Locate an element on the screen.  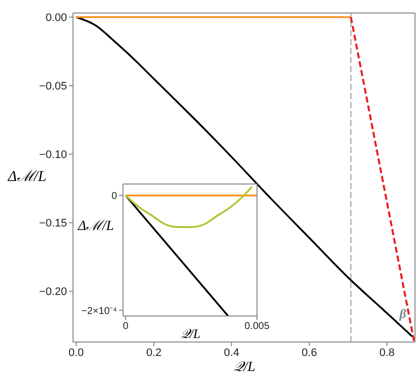
x-tick-label: 0.005 is located at coordinates (257, 326).